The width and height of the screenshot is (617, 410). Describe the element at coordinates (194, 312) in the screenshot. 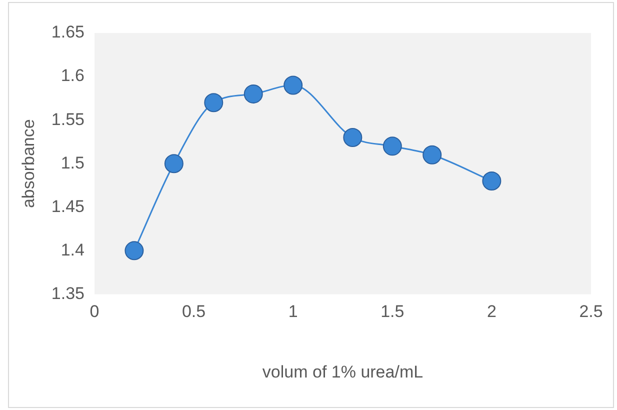

I see `x-tick-label: 0.5` at that location.